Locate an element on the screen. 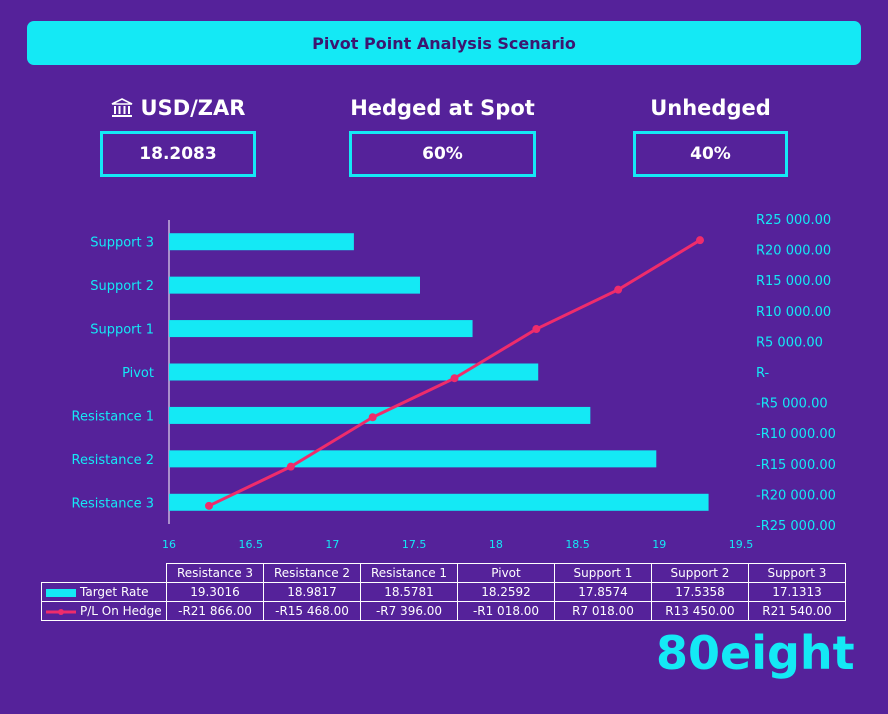  unhedged-value: 40% is located at coordinates (710, 154).